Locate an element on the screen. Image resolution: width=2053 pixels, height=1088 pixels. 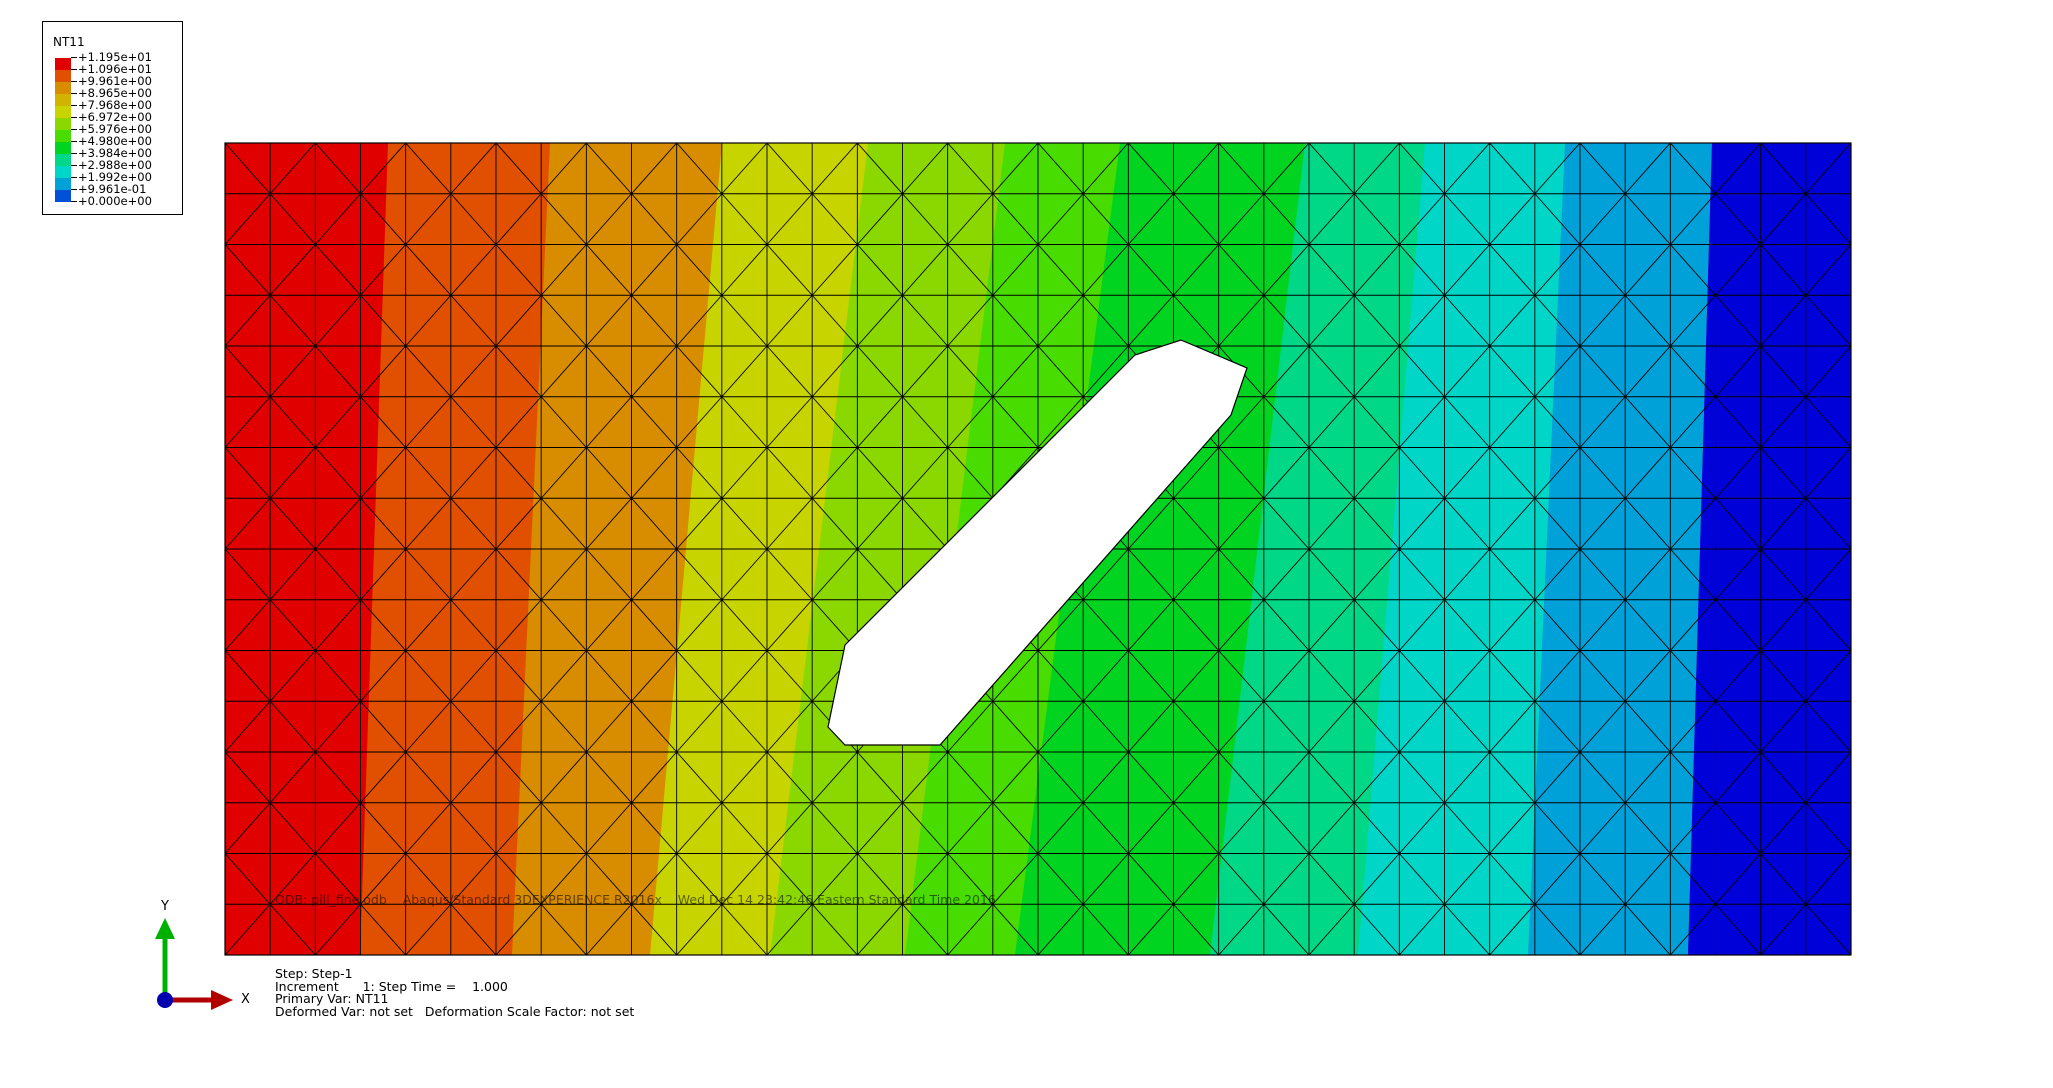
step-label: Step: Step-1 is located at coordinates (314, 973).